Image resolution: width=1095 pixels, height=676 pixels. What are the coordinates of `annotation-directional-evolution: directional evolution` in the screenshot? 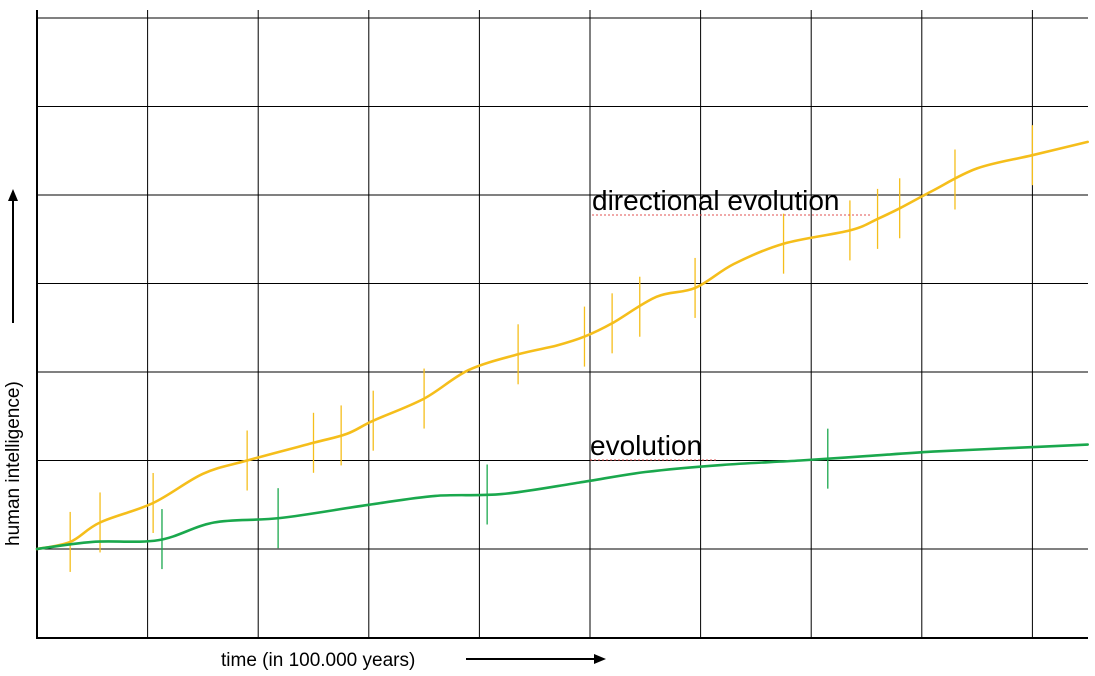 It's located at (716, 200).